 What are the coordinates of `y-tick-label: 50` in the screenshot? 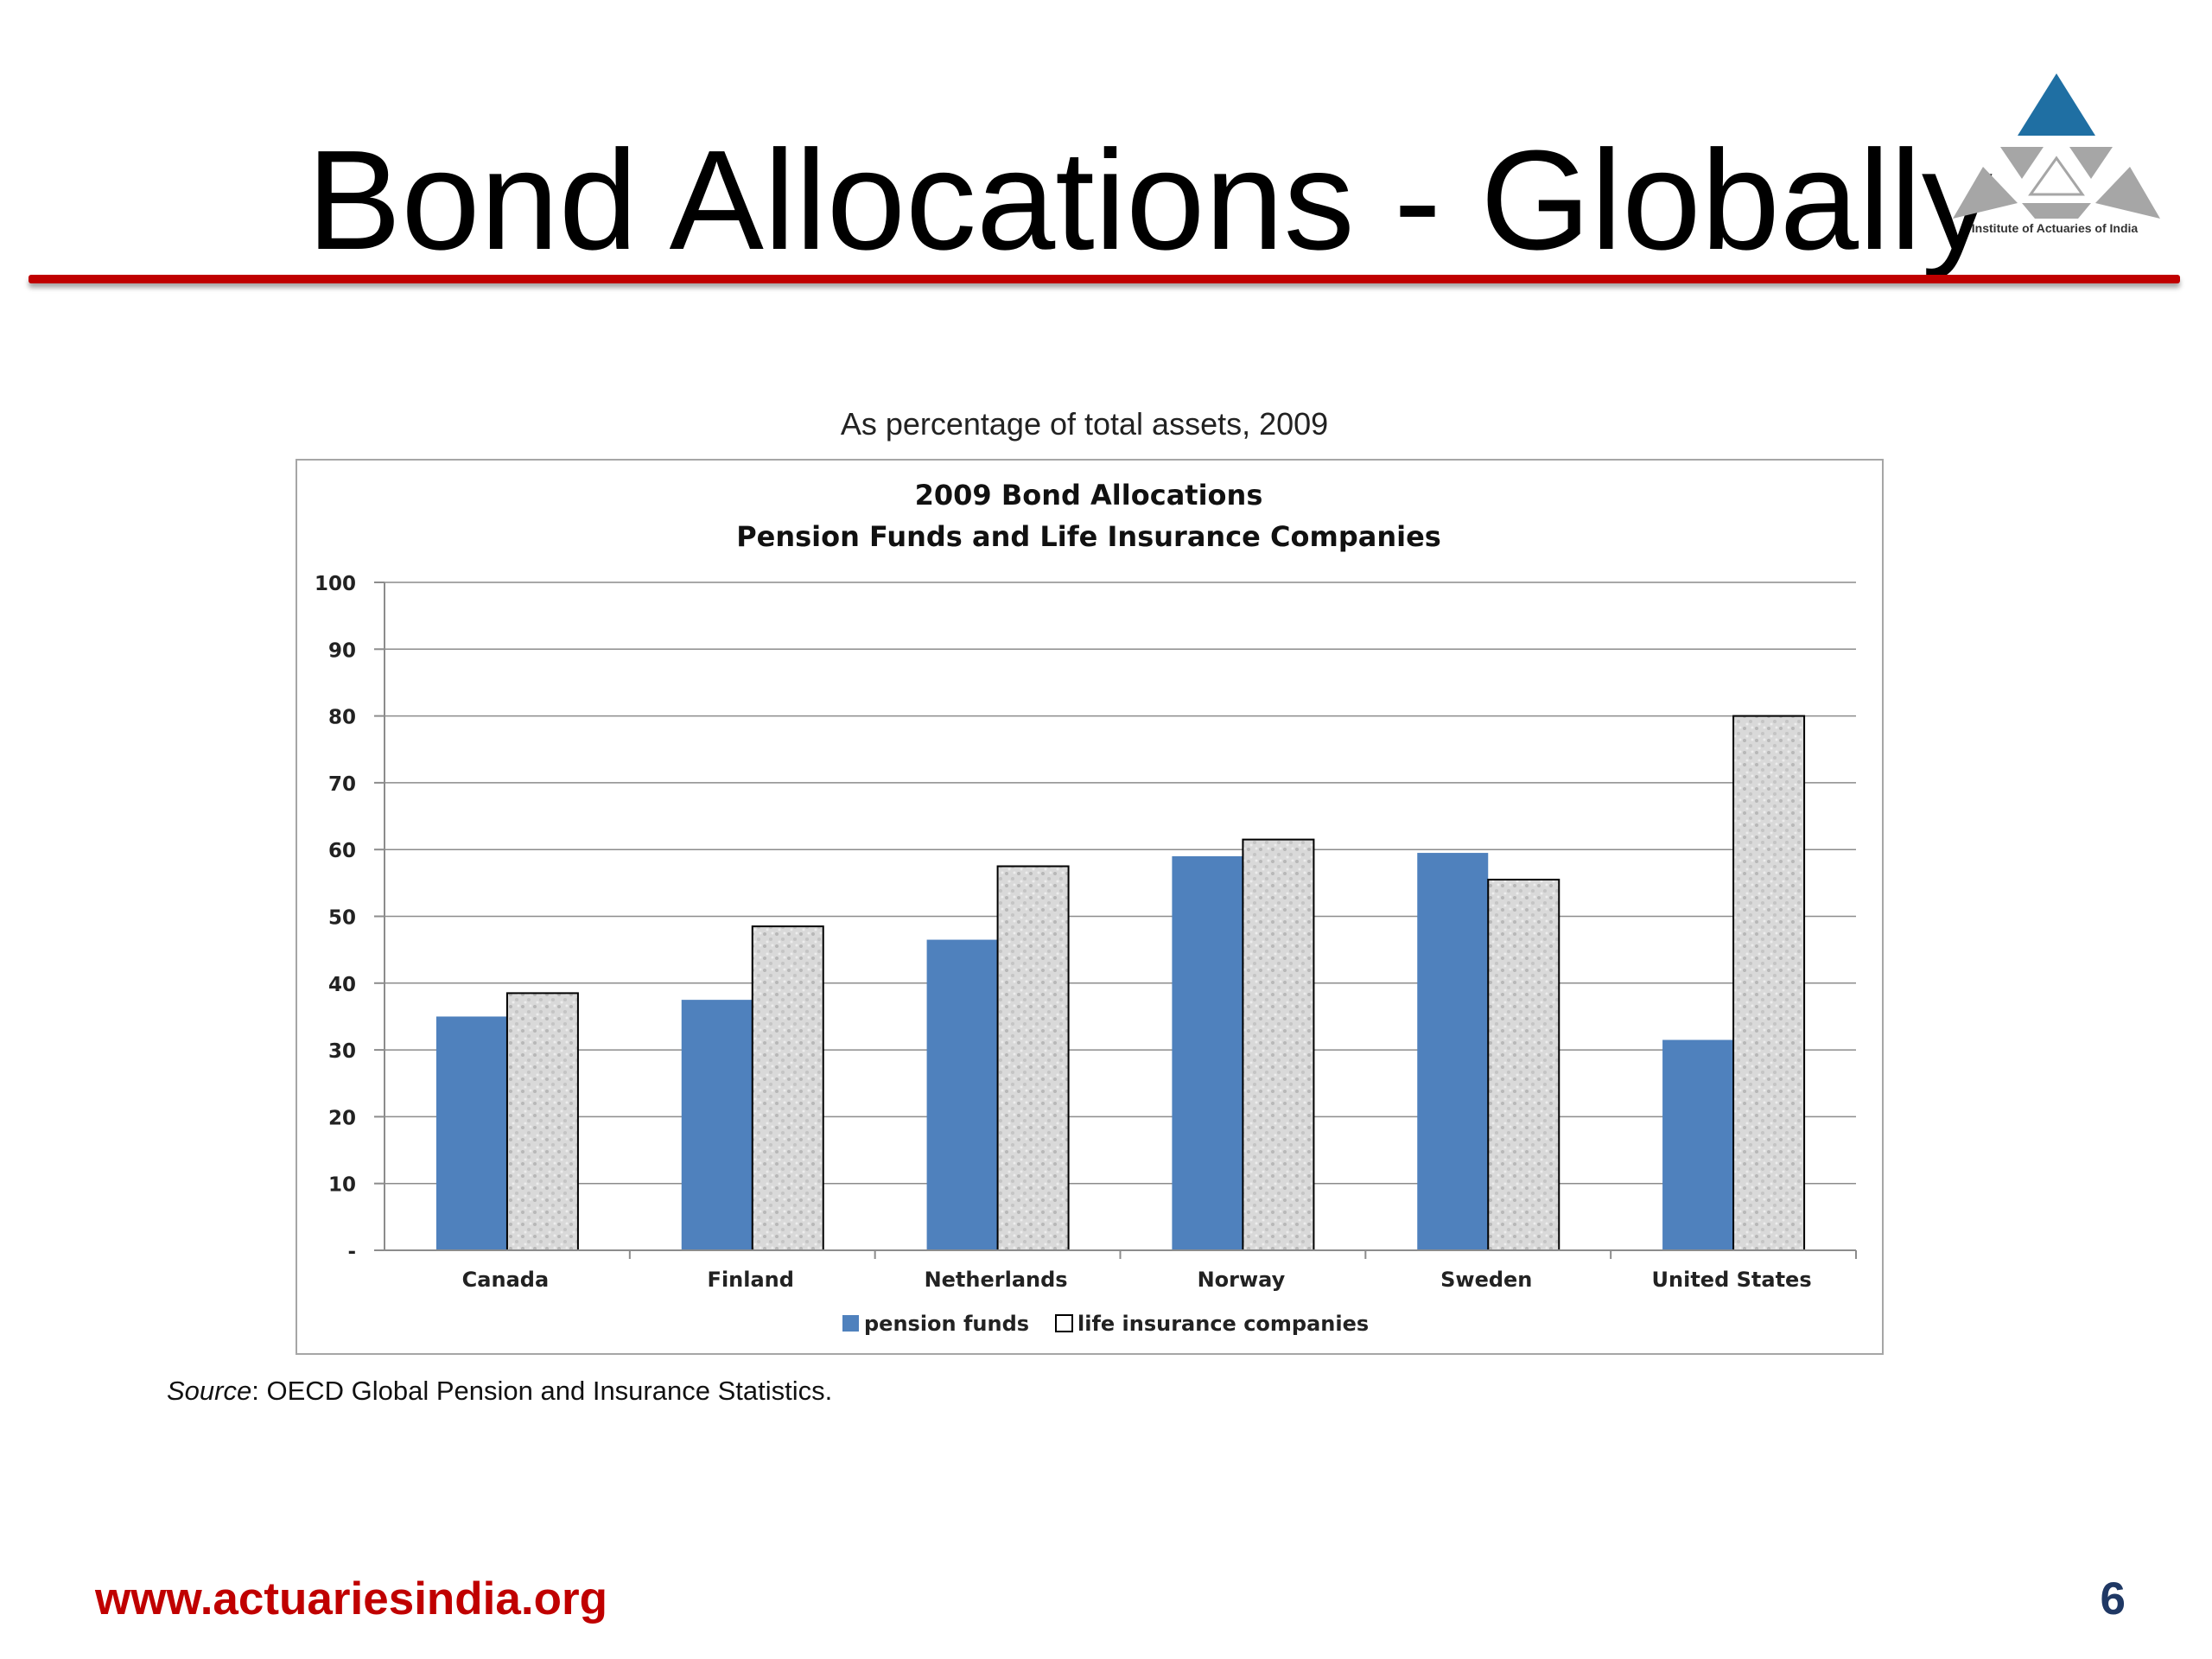 It's located at (342, 918).